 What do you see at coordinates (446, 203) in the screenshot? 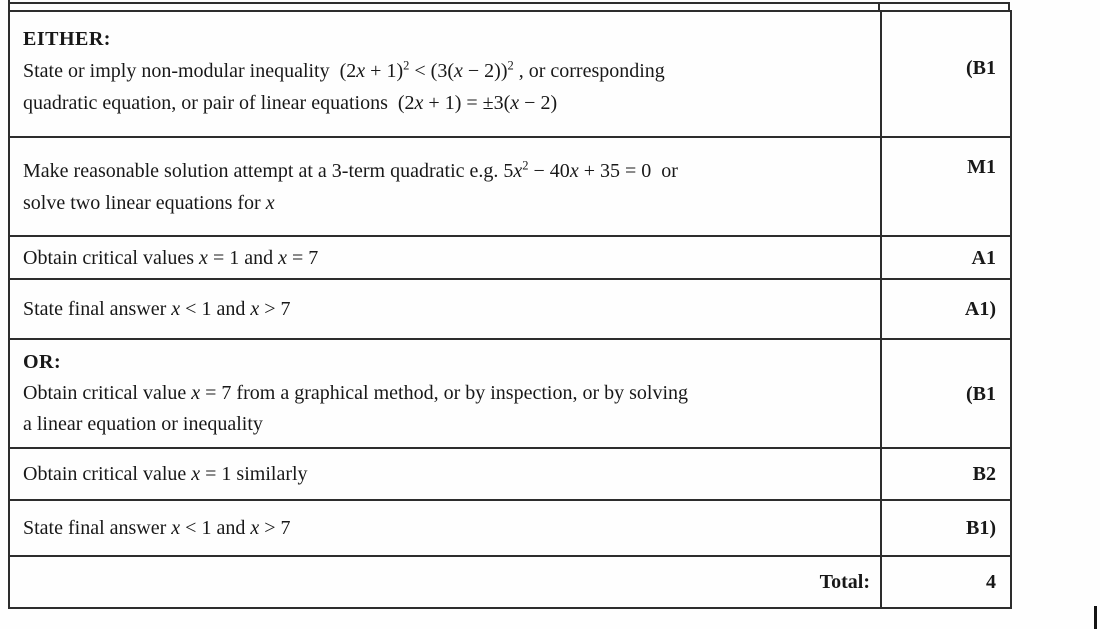
I see `text-line: solve two linear equations for x` at bounding box center [446, 203].